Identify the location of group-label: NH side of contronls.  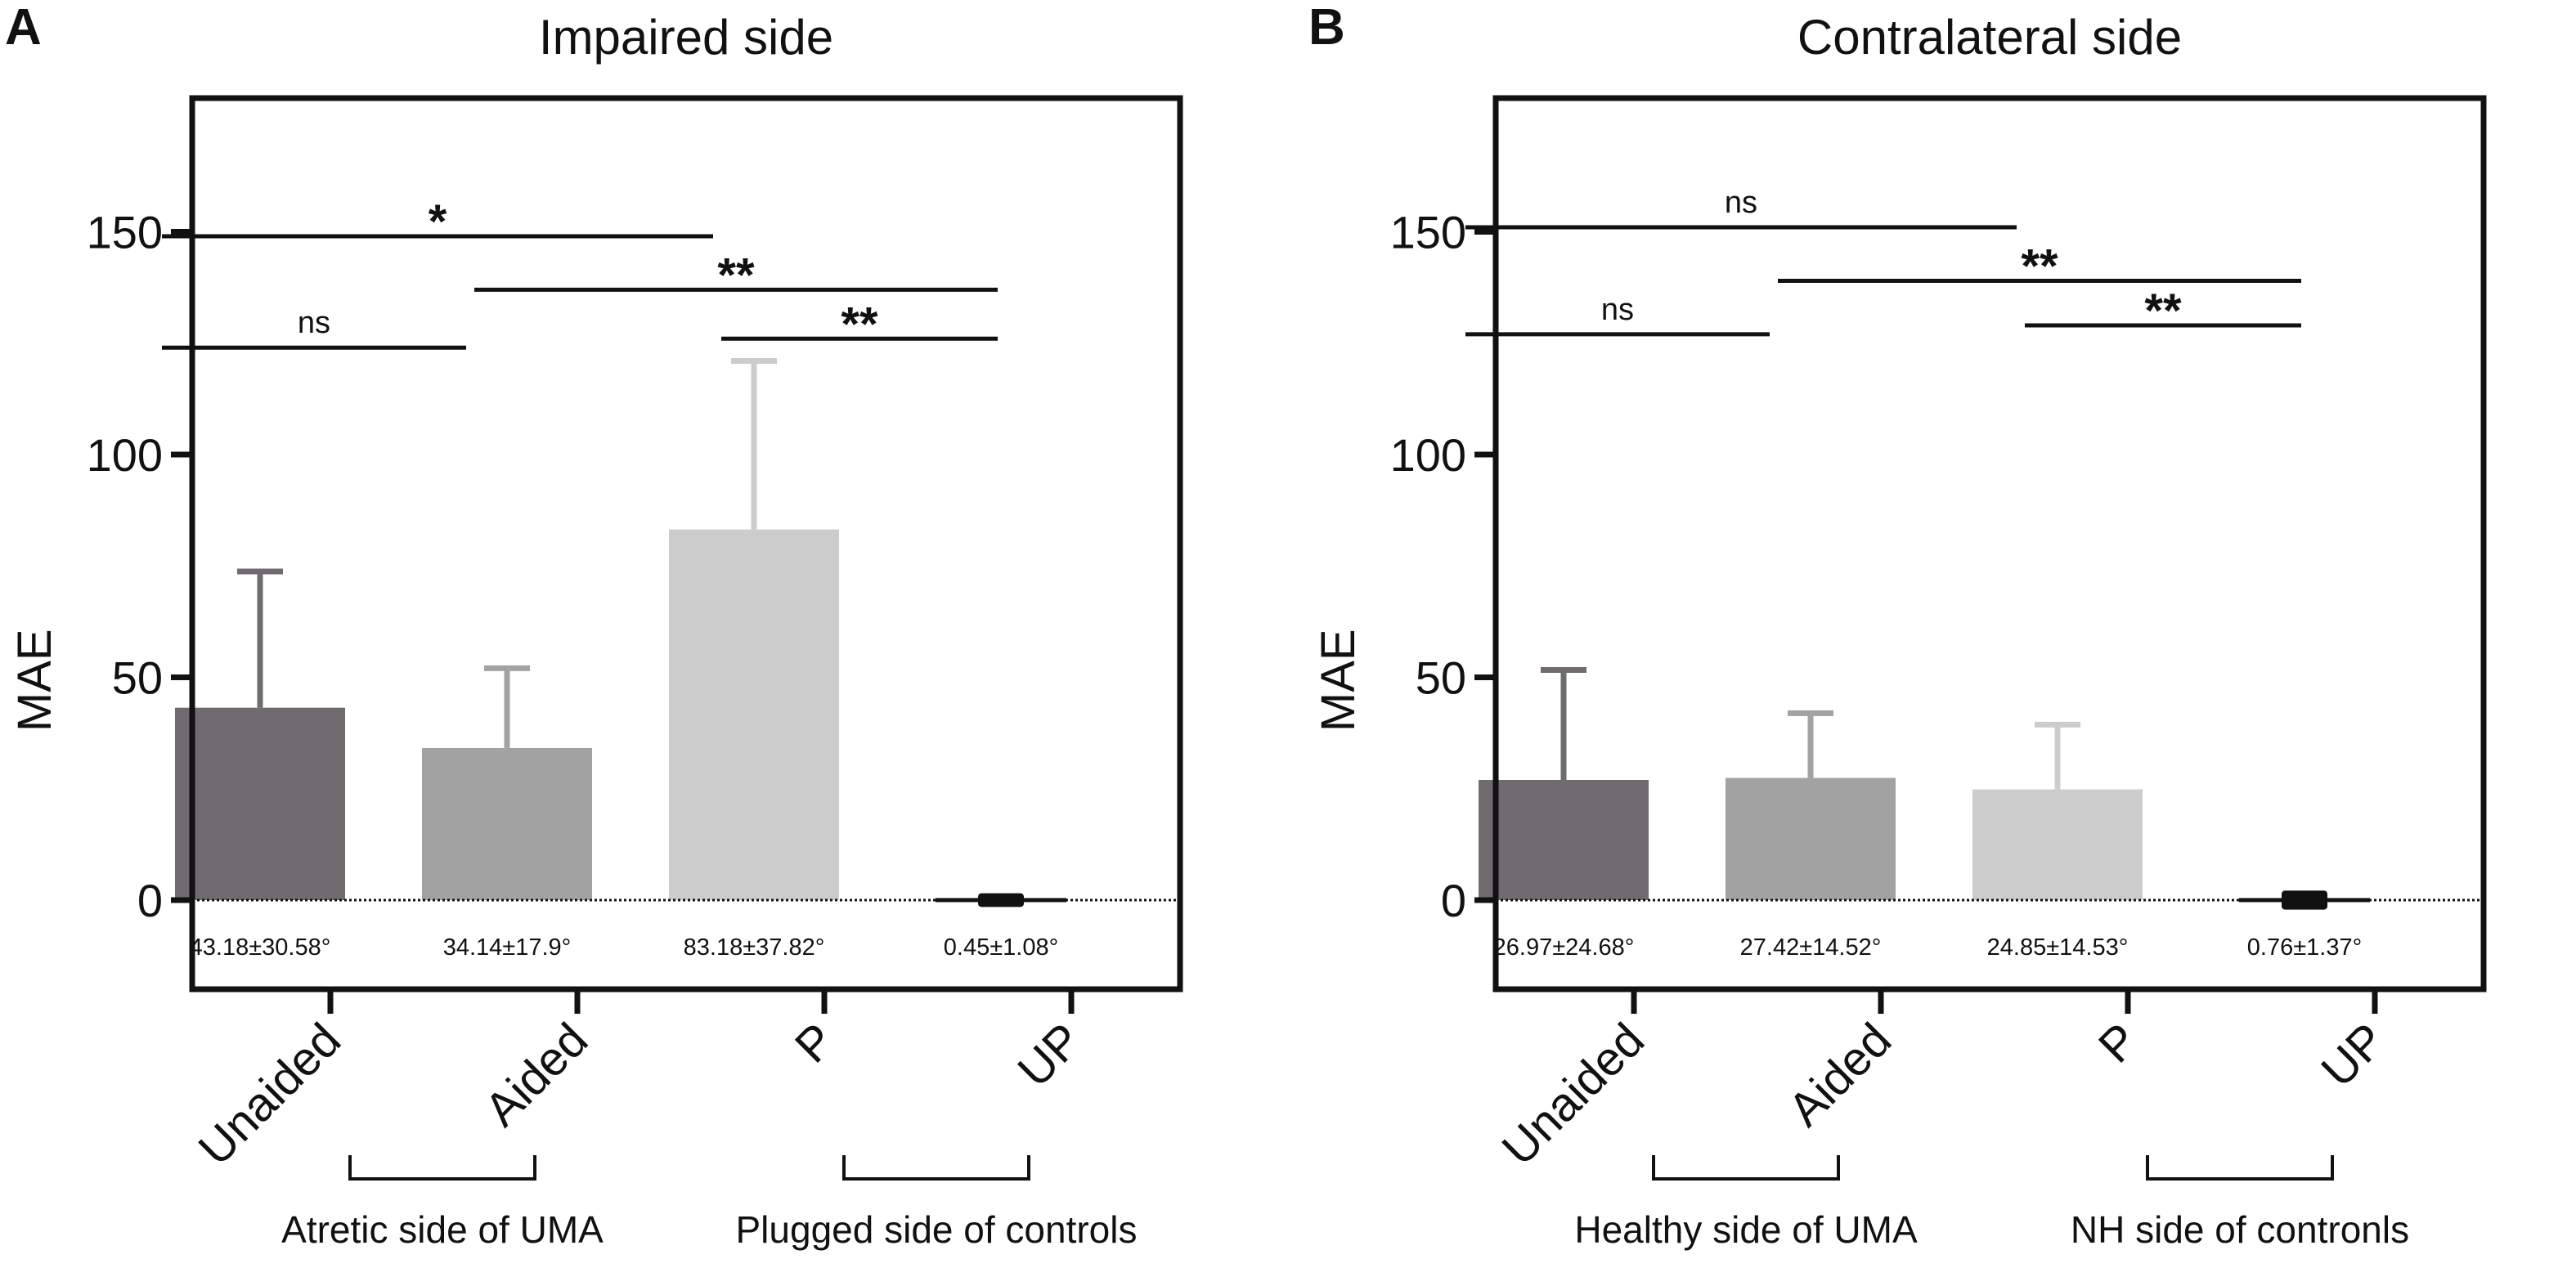
(2240, 1229).